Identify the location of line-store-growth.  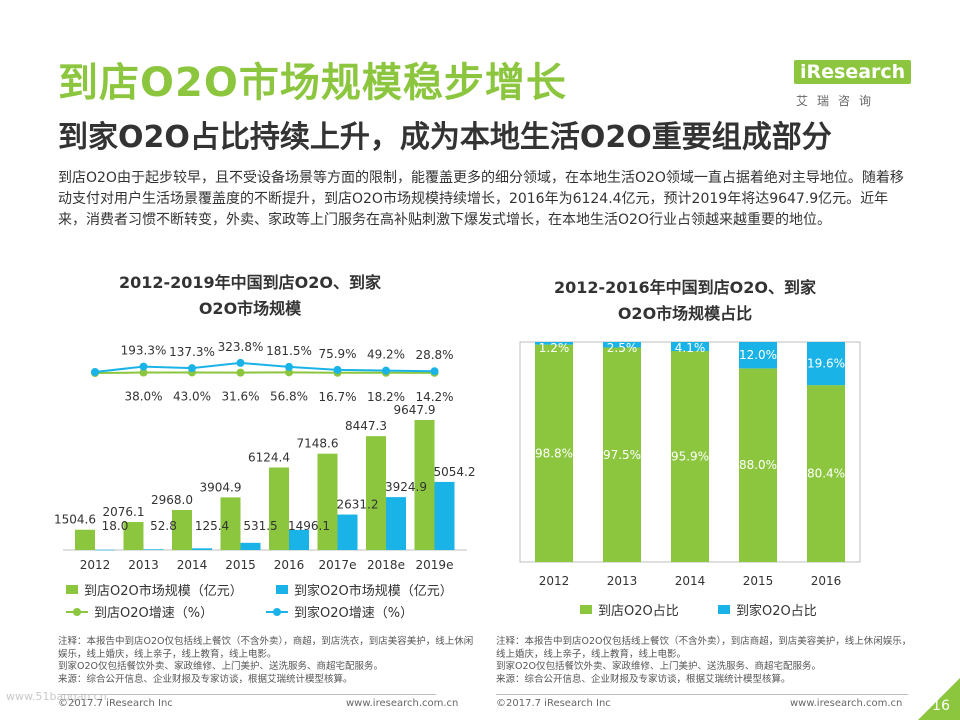
(264, 372).